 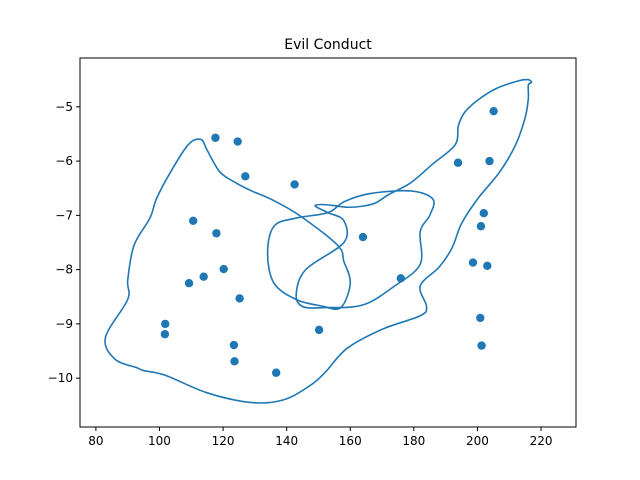 I want to click on x-tick-label: 80, so click(x=95, y=441).